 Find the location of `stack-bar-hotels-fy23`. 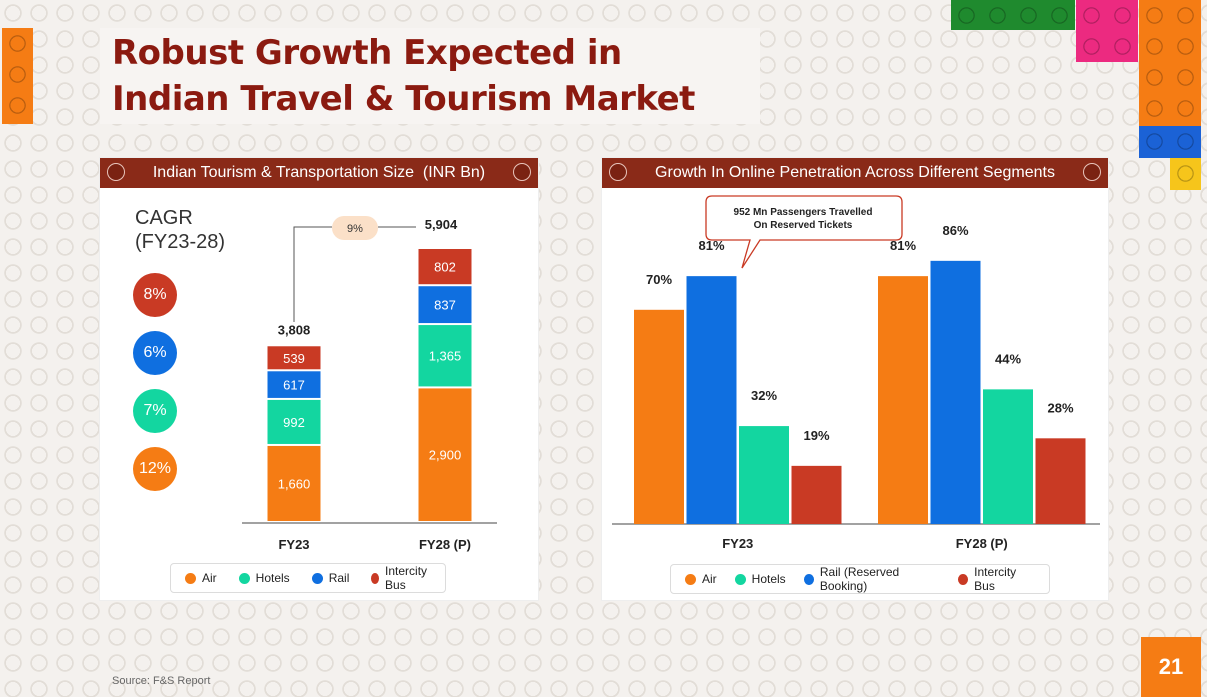

stack-bar-hotels-fy23 is located at coordinates (294, 421).